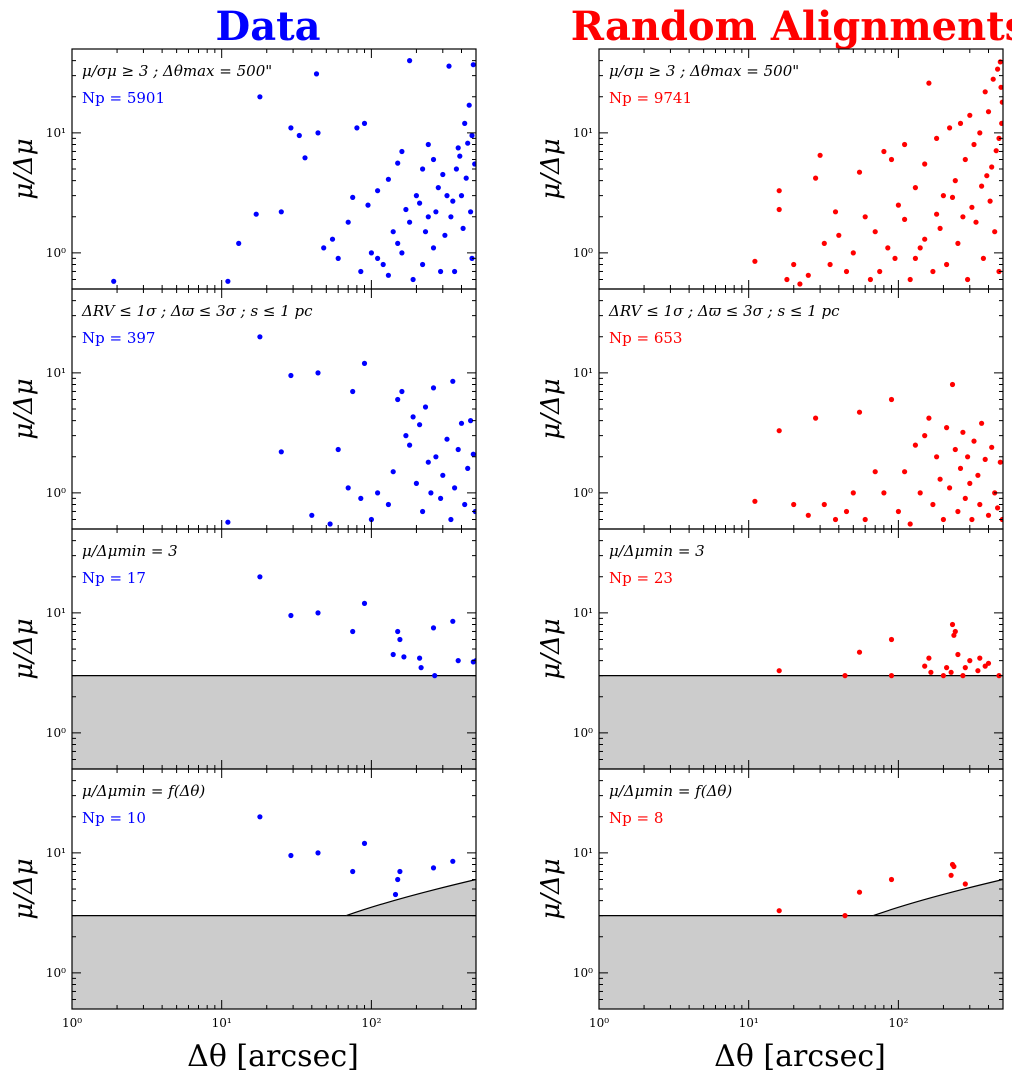 The width and height of the screenshot is (1012, 1082). I want to click on x-tick-label: 10¹, so click(749, 1023).